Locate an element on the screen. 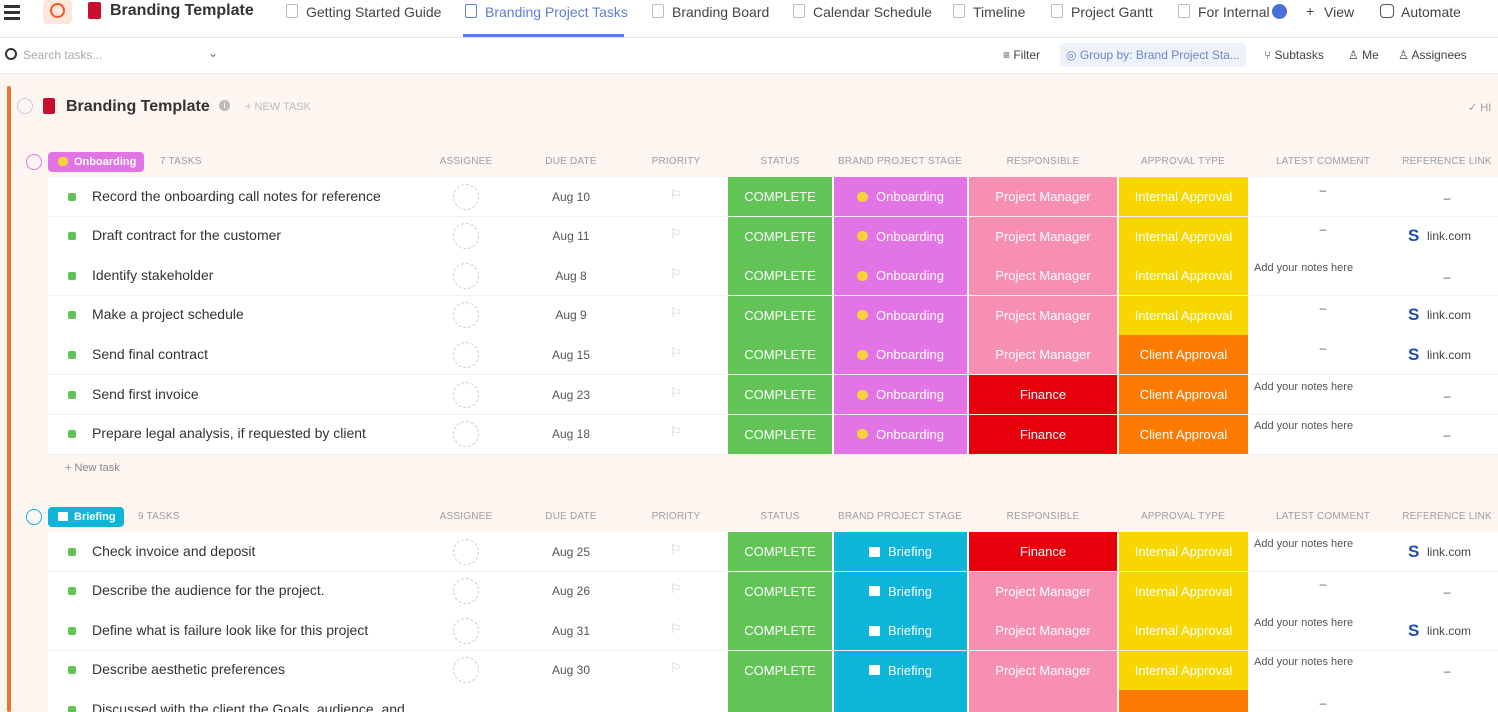 Image resolution: width=1498 pixels, height=712 pixels. search-dropdown: ⌄ is located at coordinates (213, 53).